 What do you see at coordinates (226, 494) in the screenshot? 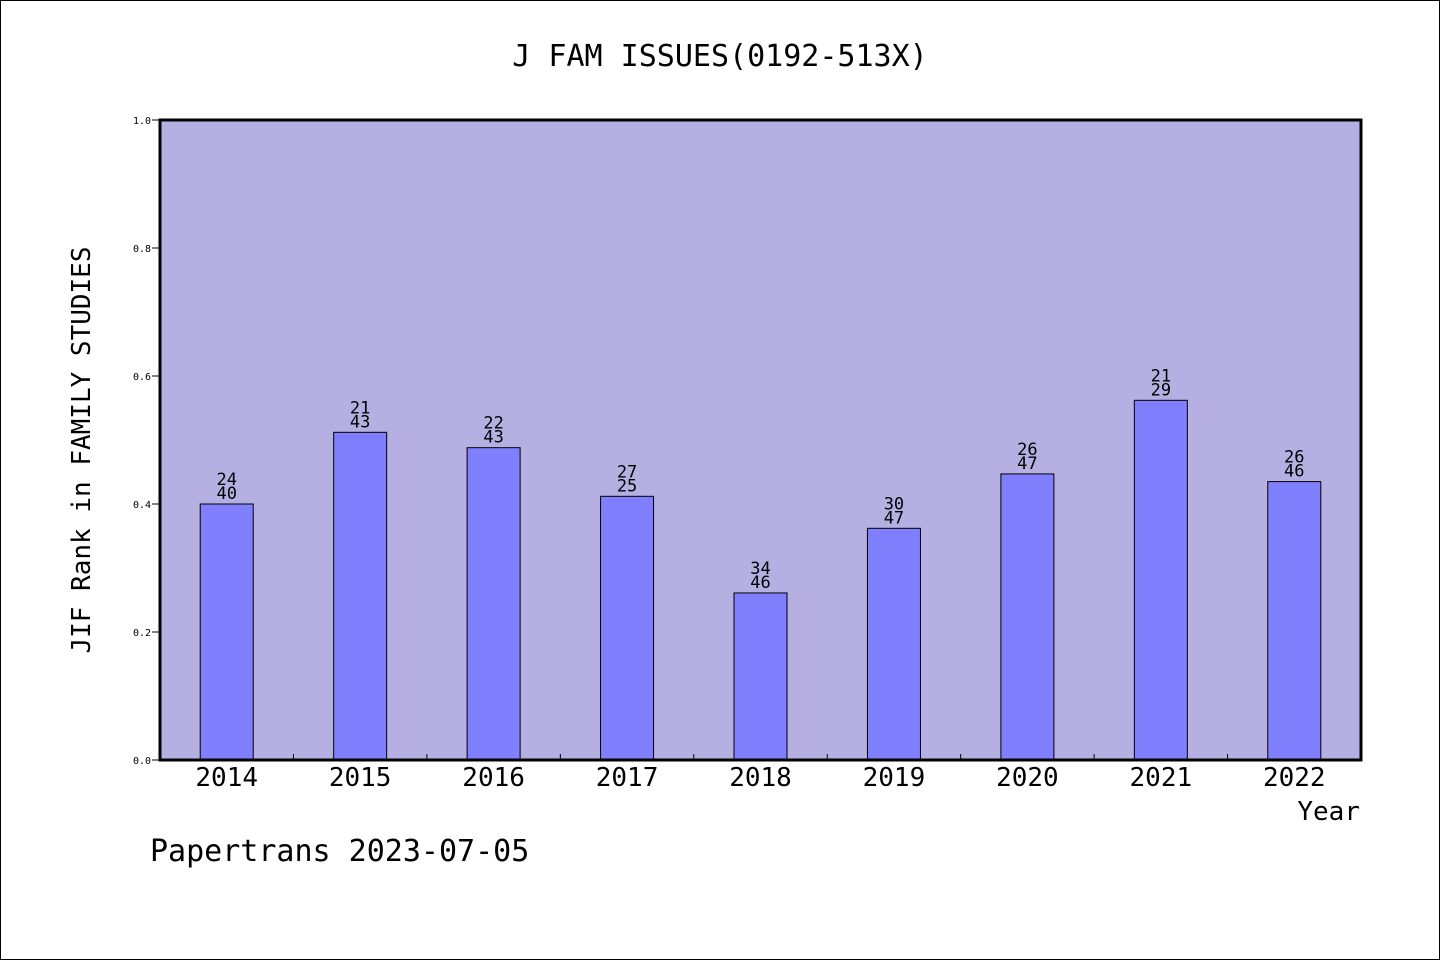
I see `bar-label-bottom: 40` at bounding box center [226, 494].